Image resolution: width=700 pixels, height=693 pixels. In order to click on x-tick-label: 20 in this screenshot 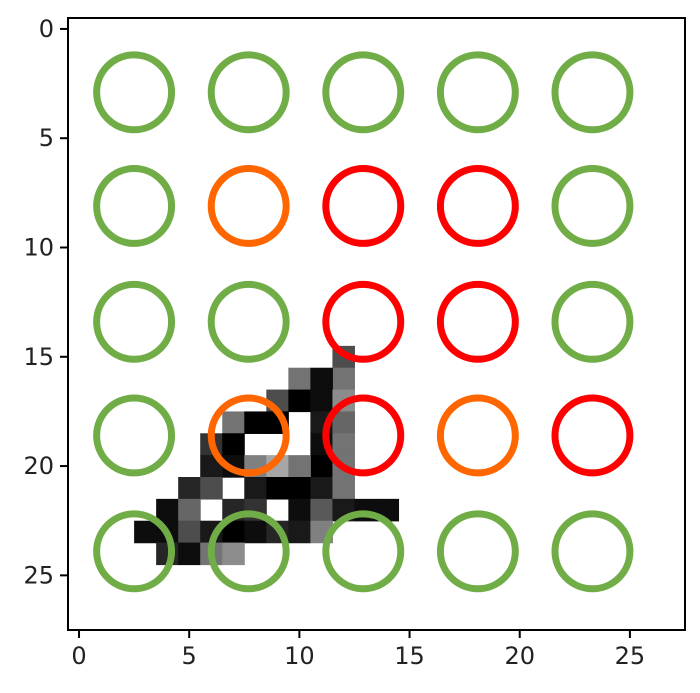, I will do `click(519, 656)`.